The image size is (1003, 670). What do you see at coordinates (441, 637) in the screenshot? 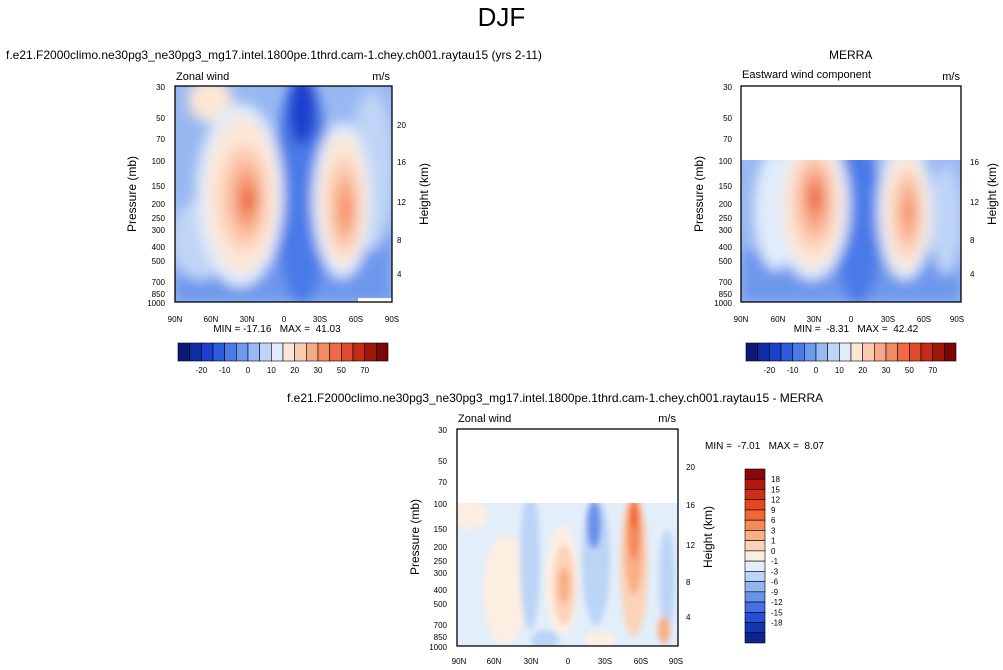
I see `pressure-tick-label: 850` at bounding box center [441, 637].